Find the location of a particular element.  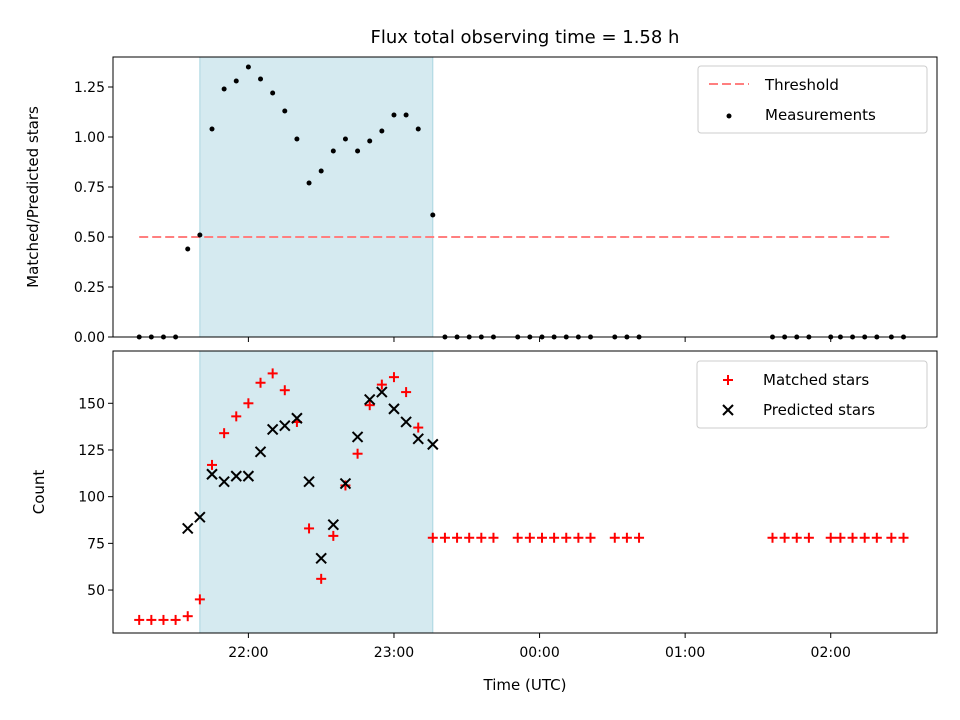

bottom-x-tick-label: 23:00 is located at coordinates (394, 653).